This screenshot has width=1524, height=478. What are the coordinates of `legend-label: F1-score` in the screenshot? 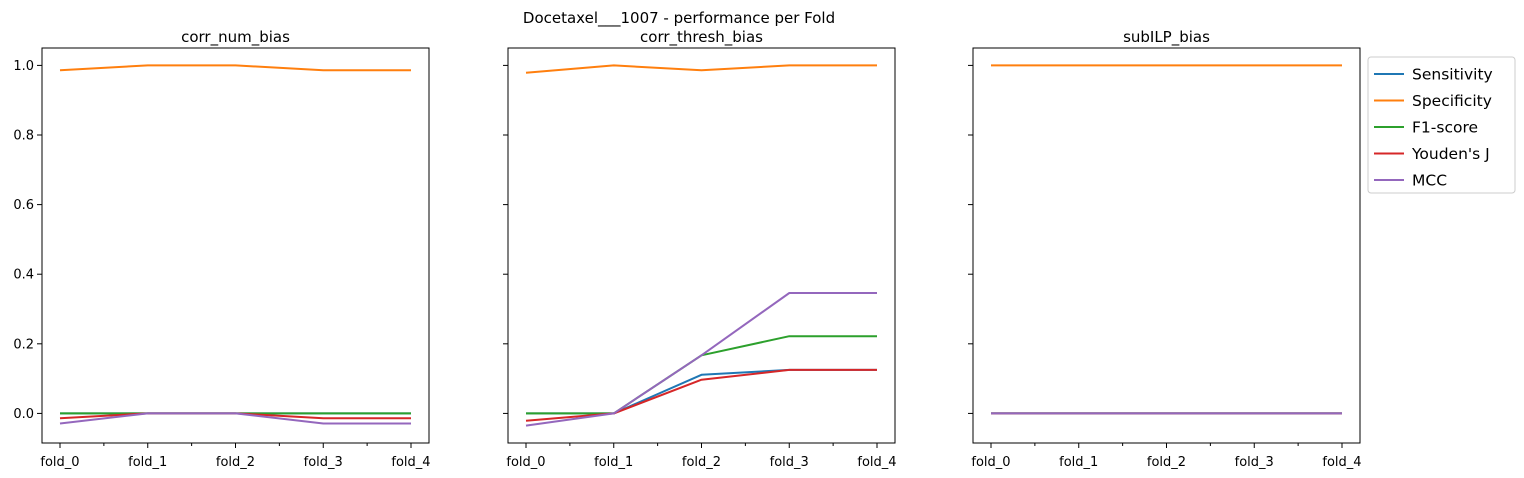 It's located at (1445, 128).